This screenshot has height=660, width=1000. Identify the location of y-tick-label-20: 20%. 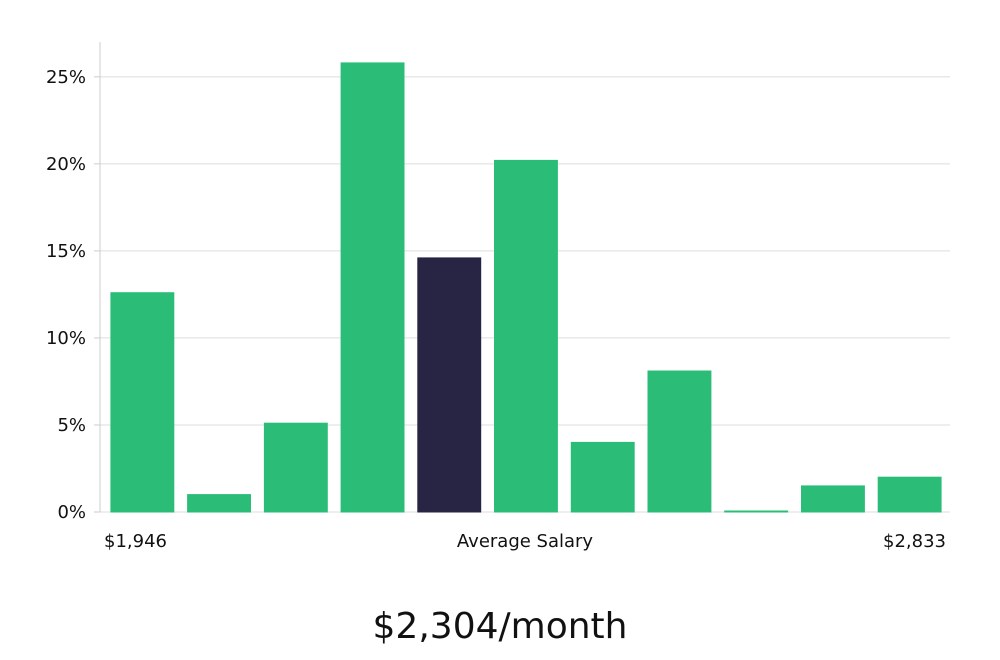
(66, 164).